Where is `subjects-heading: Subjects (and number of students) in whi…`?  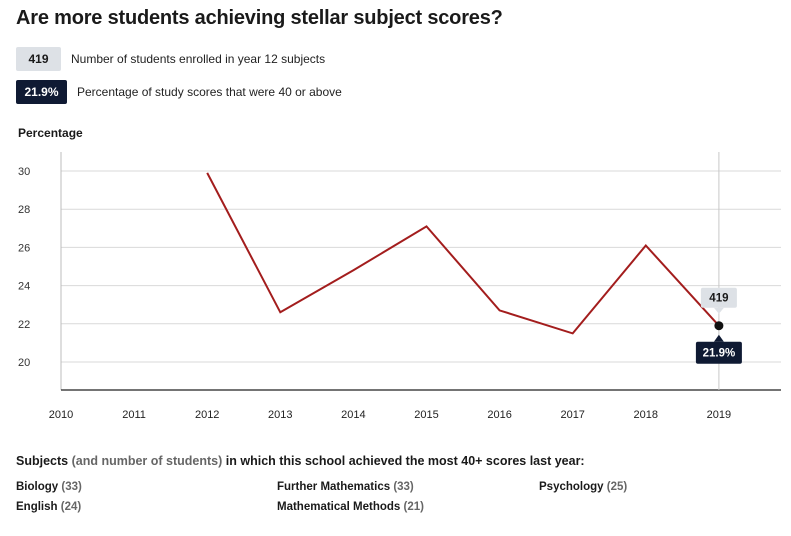
subjects-heading: Subjects (and number of students) in whi… is located at coordinates (300, 461).